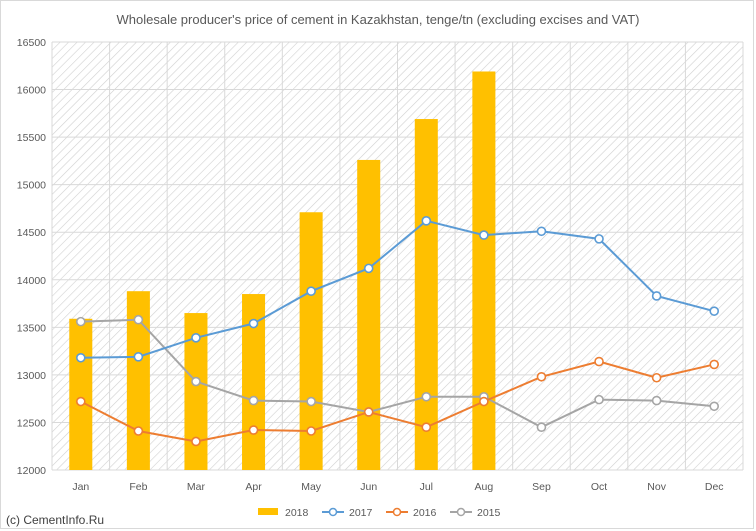 Image resolution: width=756 pixels, height=531 pixels. Describe the element at coordinates (369, 314) in the screenshot. I see `bar-2018-jun` at that location.